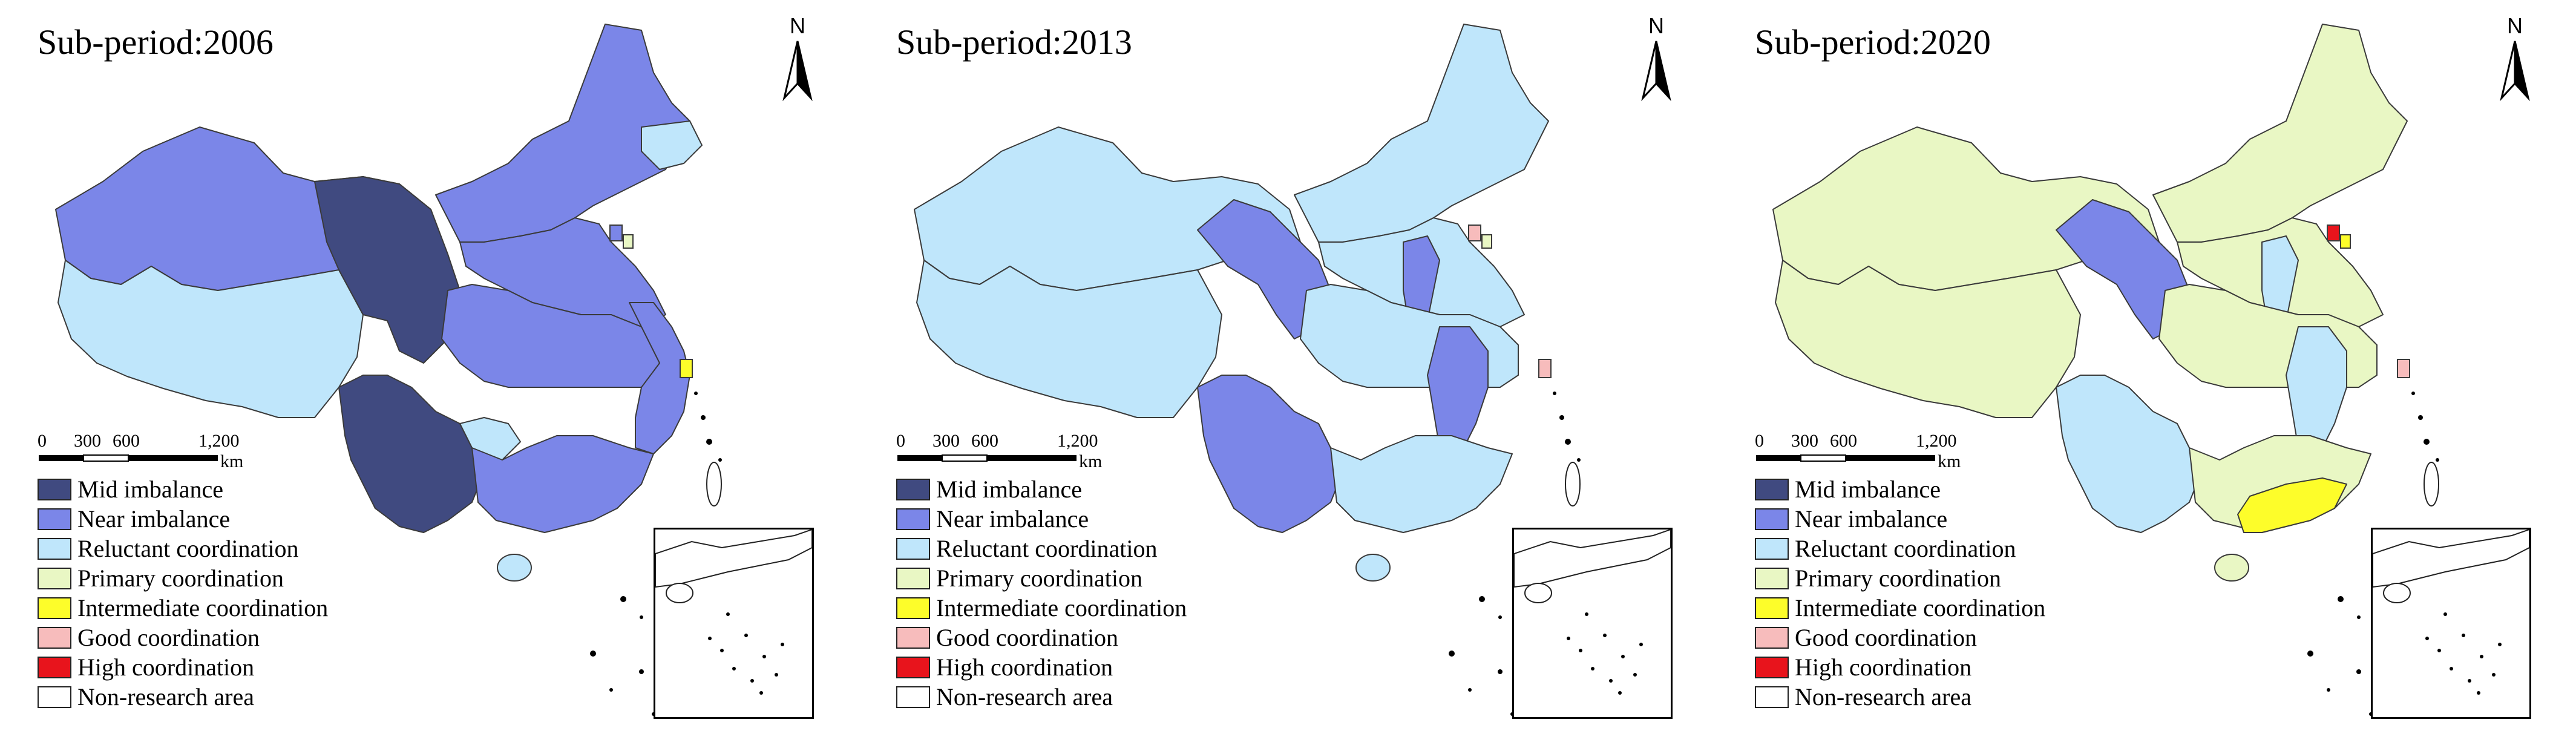  Describe the element at coordinates (387, 270) in the screenshot. I see `region-tibet-highland` at that location.